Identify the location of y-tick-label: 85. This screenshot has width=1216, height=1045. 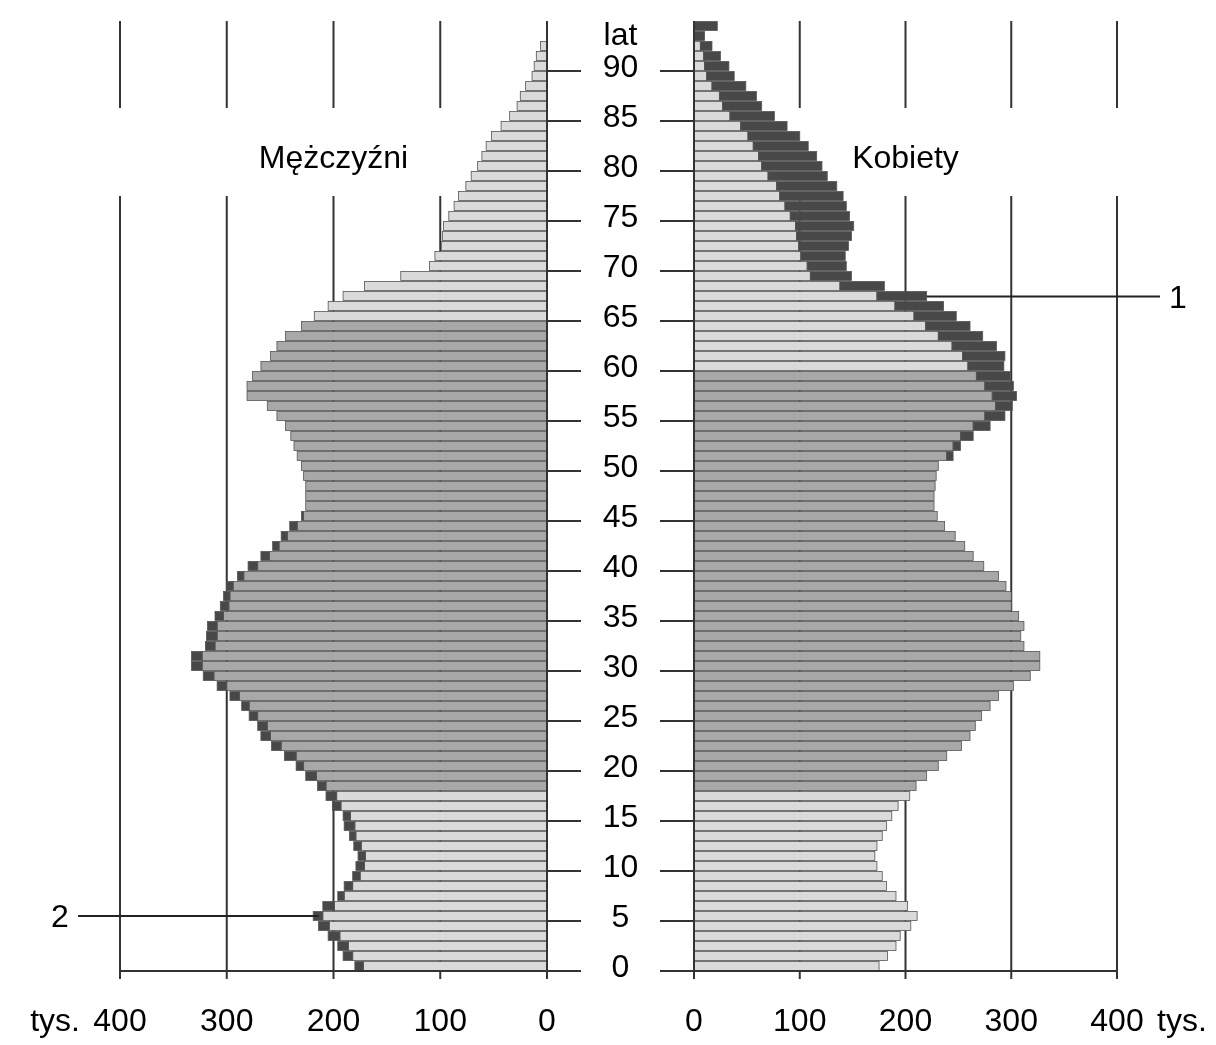
(620, 116).